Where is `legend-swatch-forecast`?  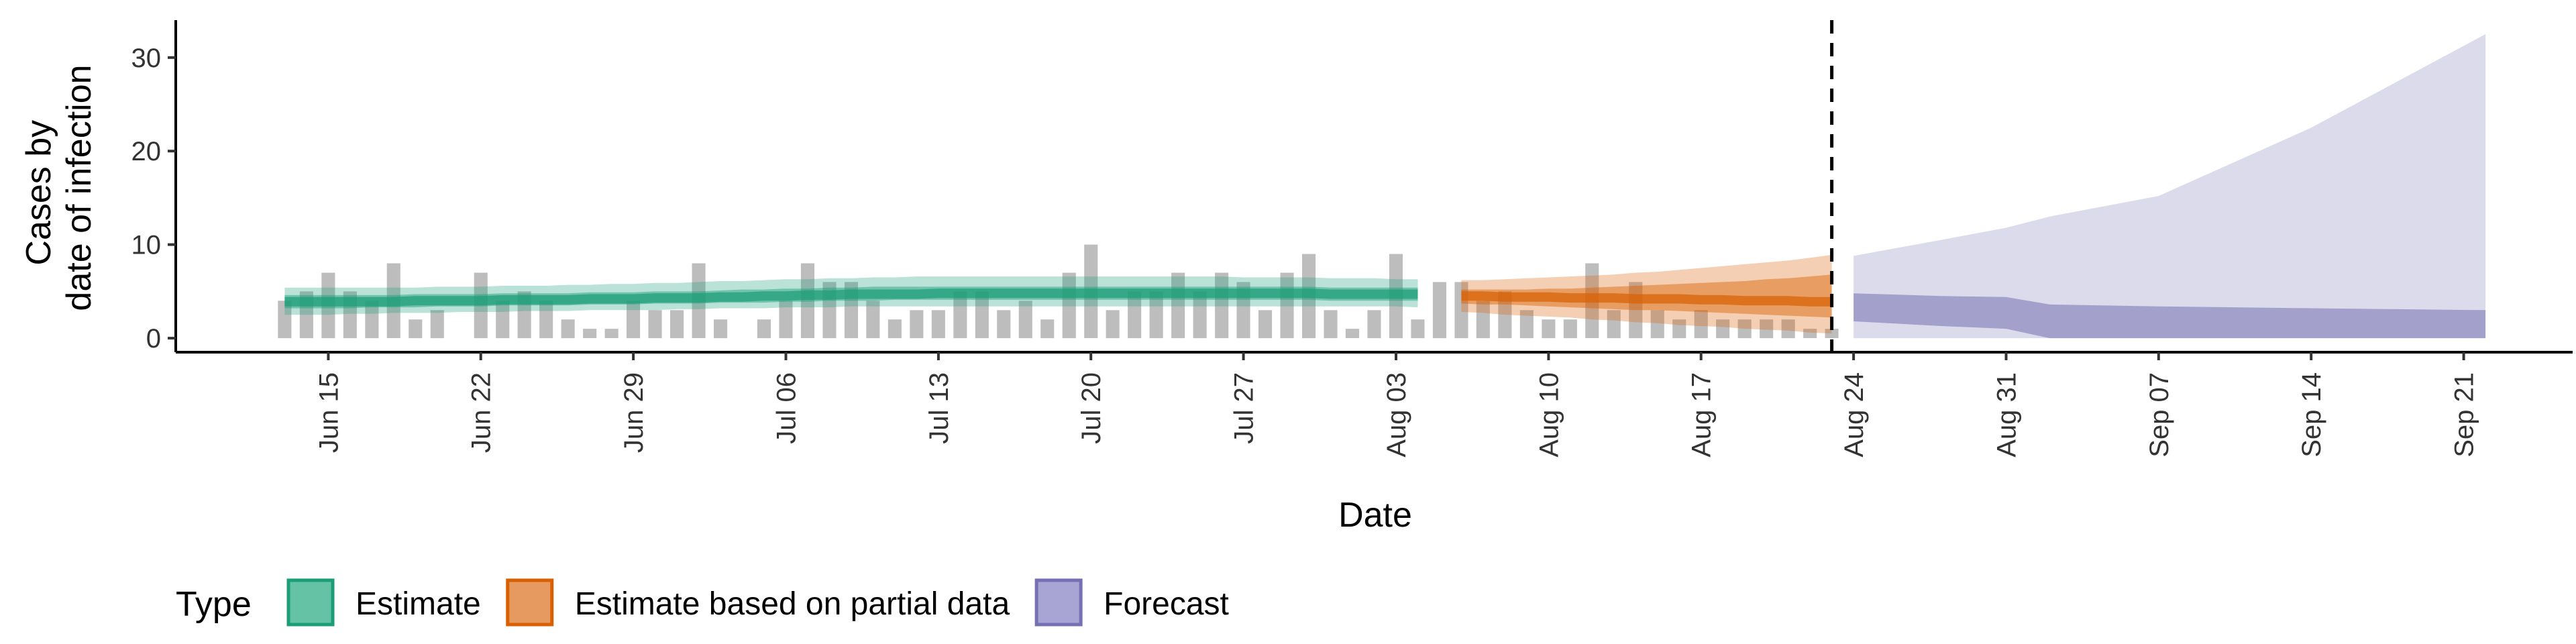 legend-swatch-forecast is located at coordinates (1058, 602).